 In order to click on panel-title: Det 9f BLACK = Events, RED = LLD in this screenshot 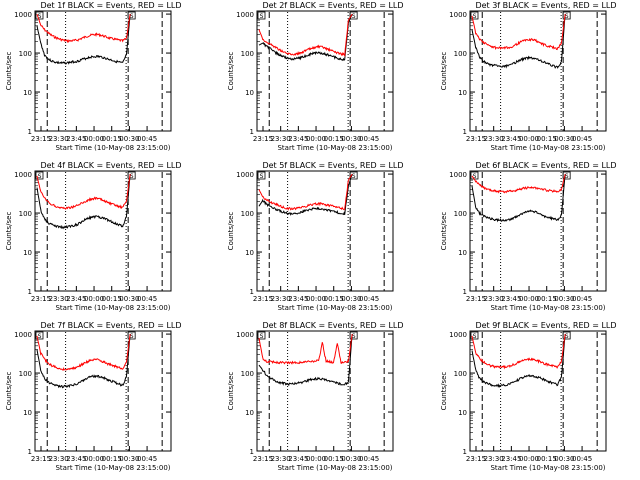, I will do `click(545, 325)`.